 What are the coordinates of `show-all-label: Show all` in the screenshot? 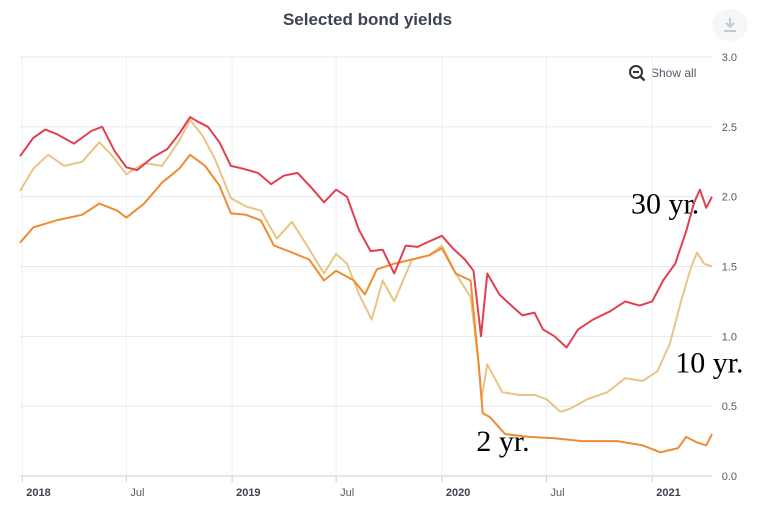 It's located at (674, 73).